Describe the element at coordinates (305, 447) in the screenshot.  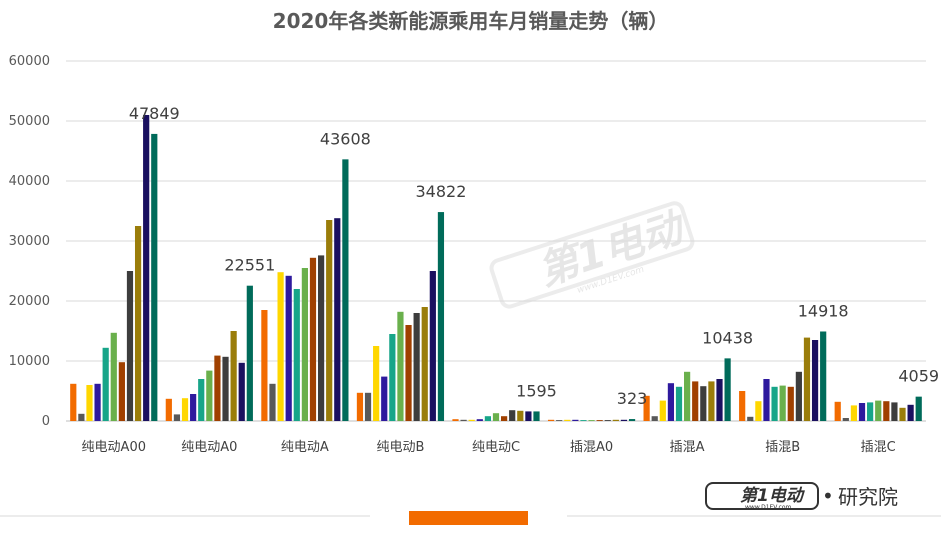
I see `x-tick-label: 纯电动A` at that location.